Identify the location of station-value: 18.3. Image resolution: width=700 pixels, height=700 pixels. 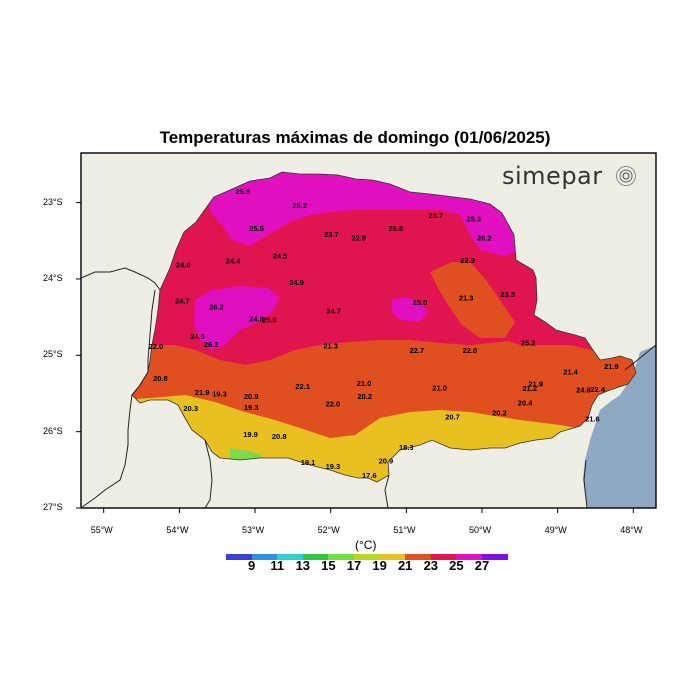
(406, 447).